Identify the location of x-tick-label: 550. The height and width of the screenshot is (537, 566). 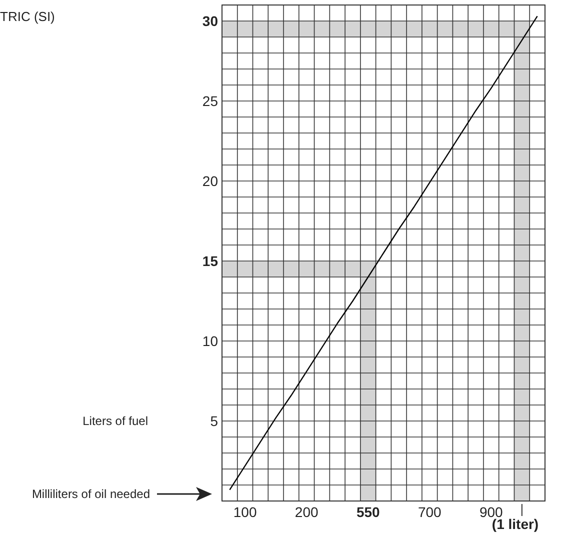
(368, 512).